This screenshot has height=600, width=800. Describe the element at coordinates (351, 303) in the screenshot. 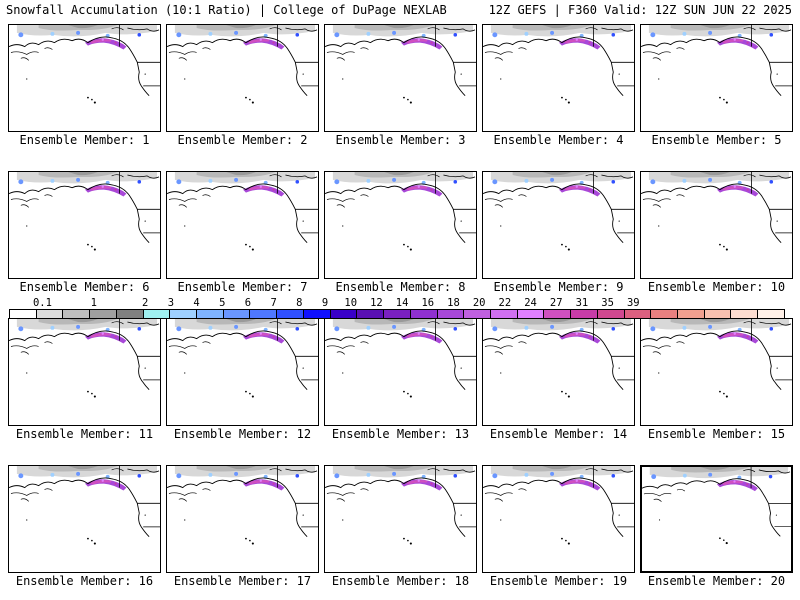

I see `legend-tick-label: 10` at that location.